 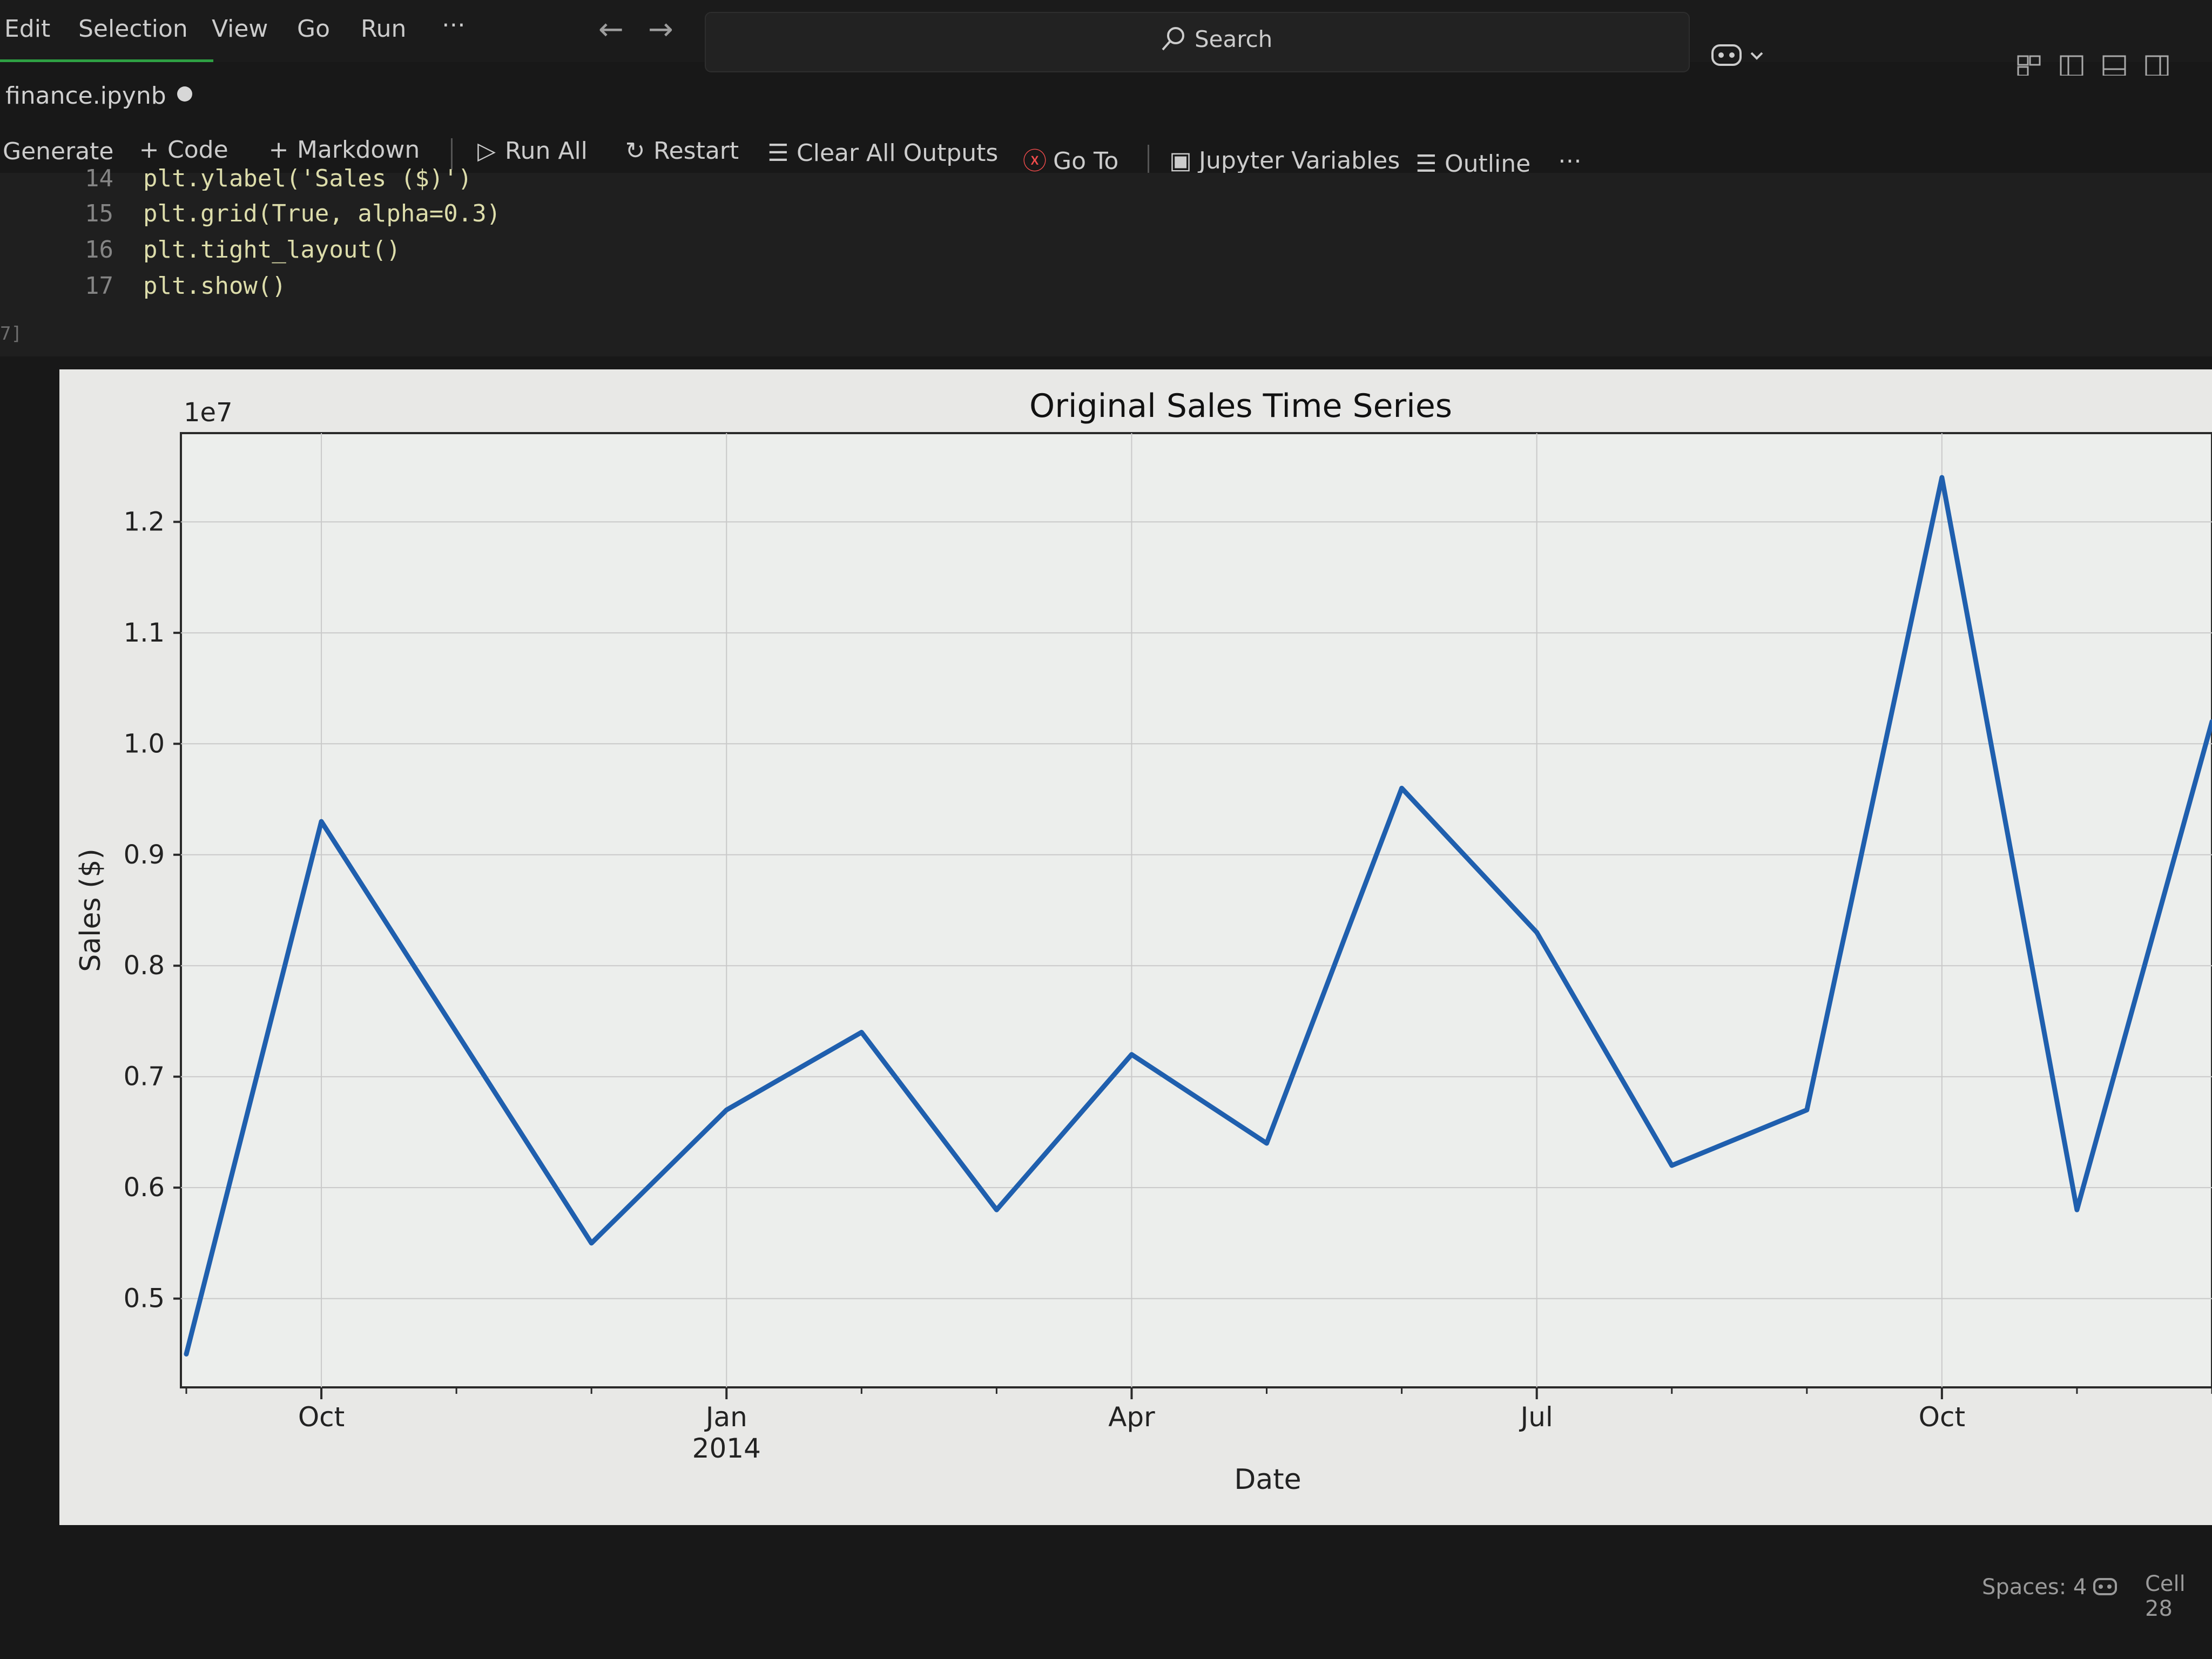 What do you see at coordinates (546, 151) in the screenshot?
I see `run-all-label: Run All` at bounding box center [546, 151].